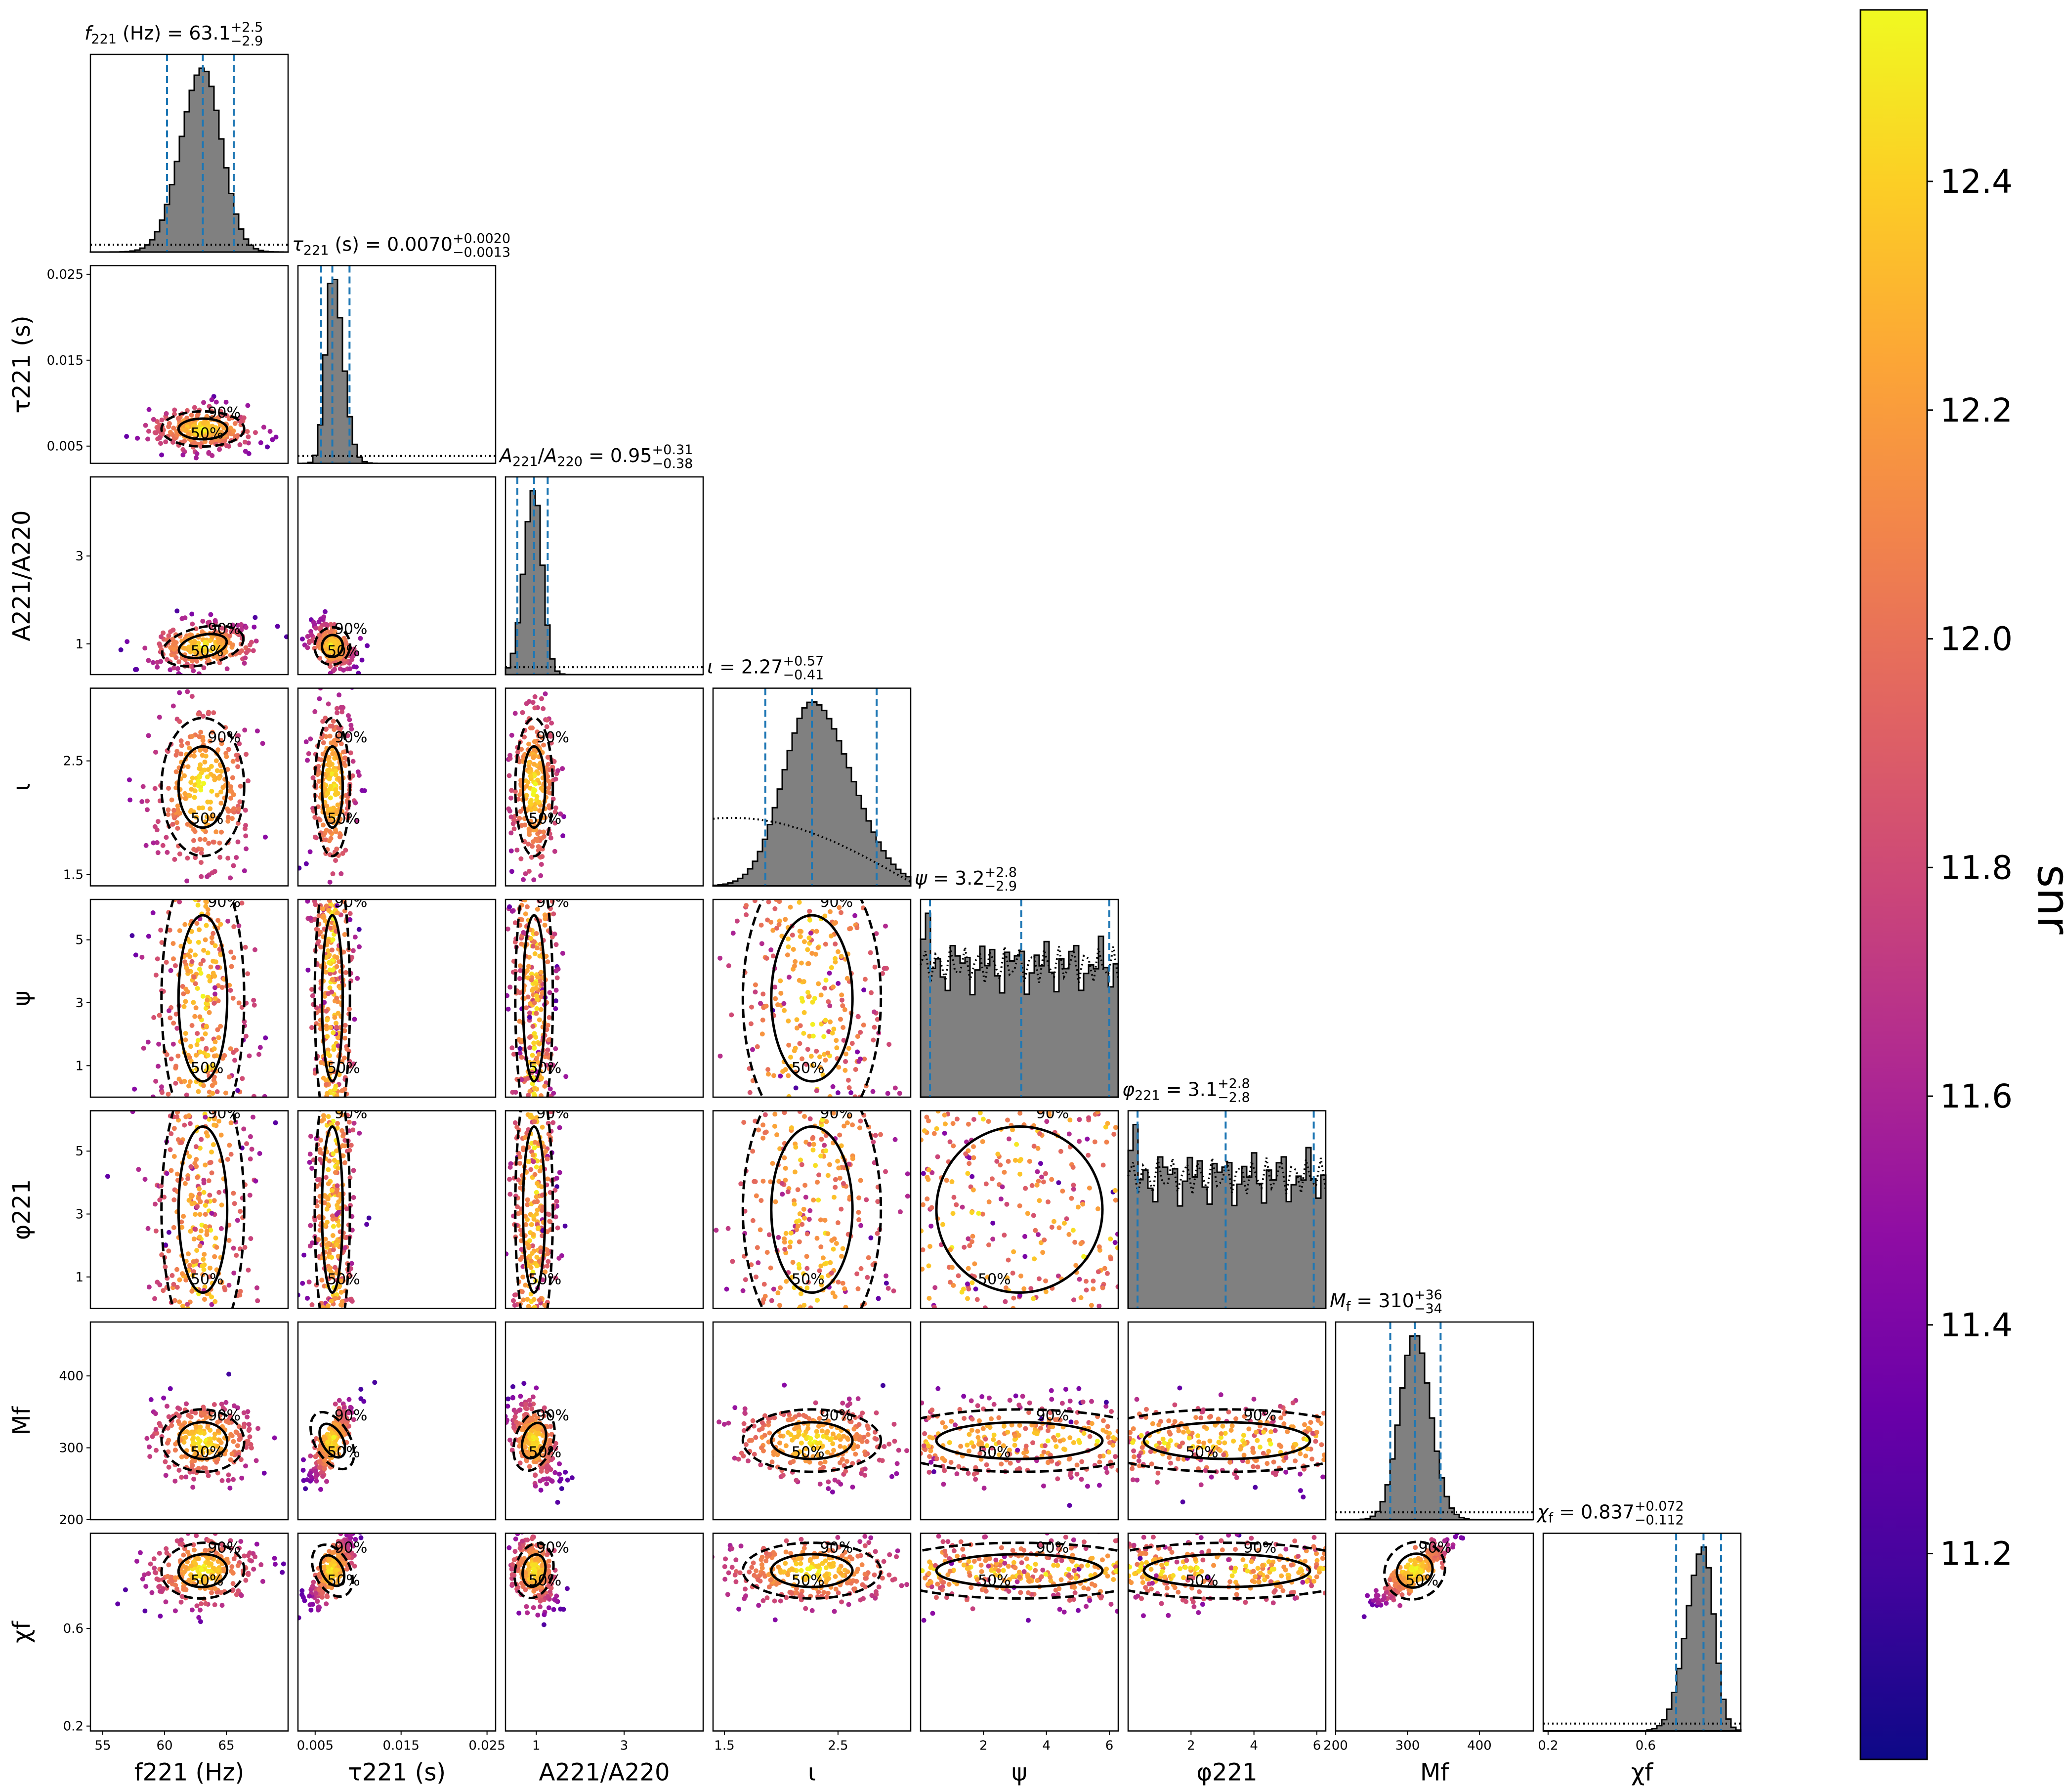 This screenshot has height=1792, width=2065. I want to click on yaxis-label-iota: ι, so click(22, 787).